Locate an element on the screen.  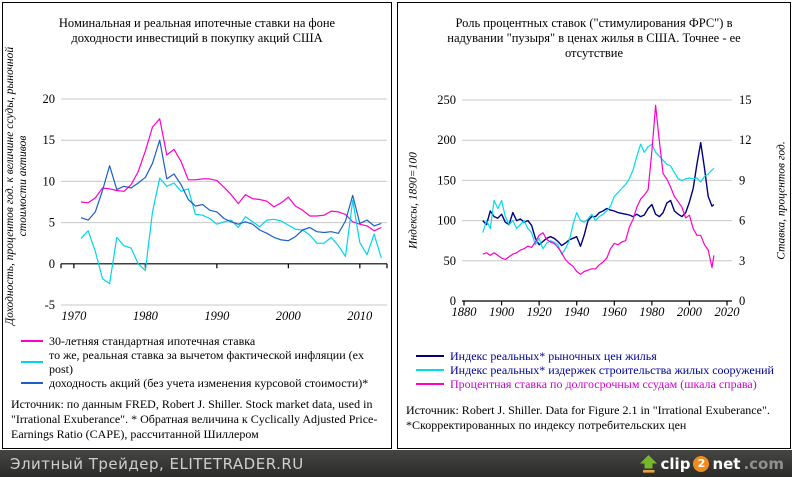
legend-line-sample-mortgage is located at coordinates (32, 341).